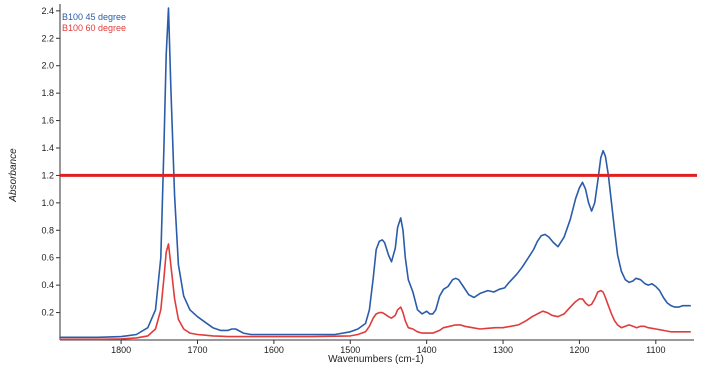 This screenshot has height=366, width=701. I want to click on y-tick-label: 0.4, so click(47, 285).